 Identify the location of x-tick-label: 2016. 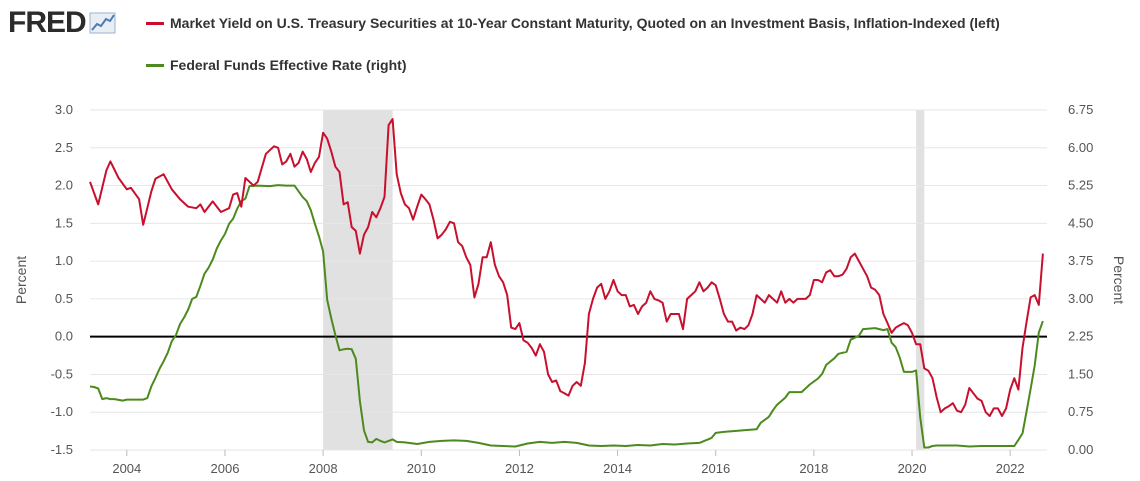
(715, 468).